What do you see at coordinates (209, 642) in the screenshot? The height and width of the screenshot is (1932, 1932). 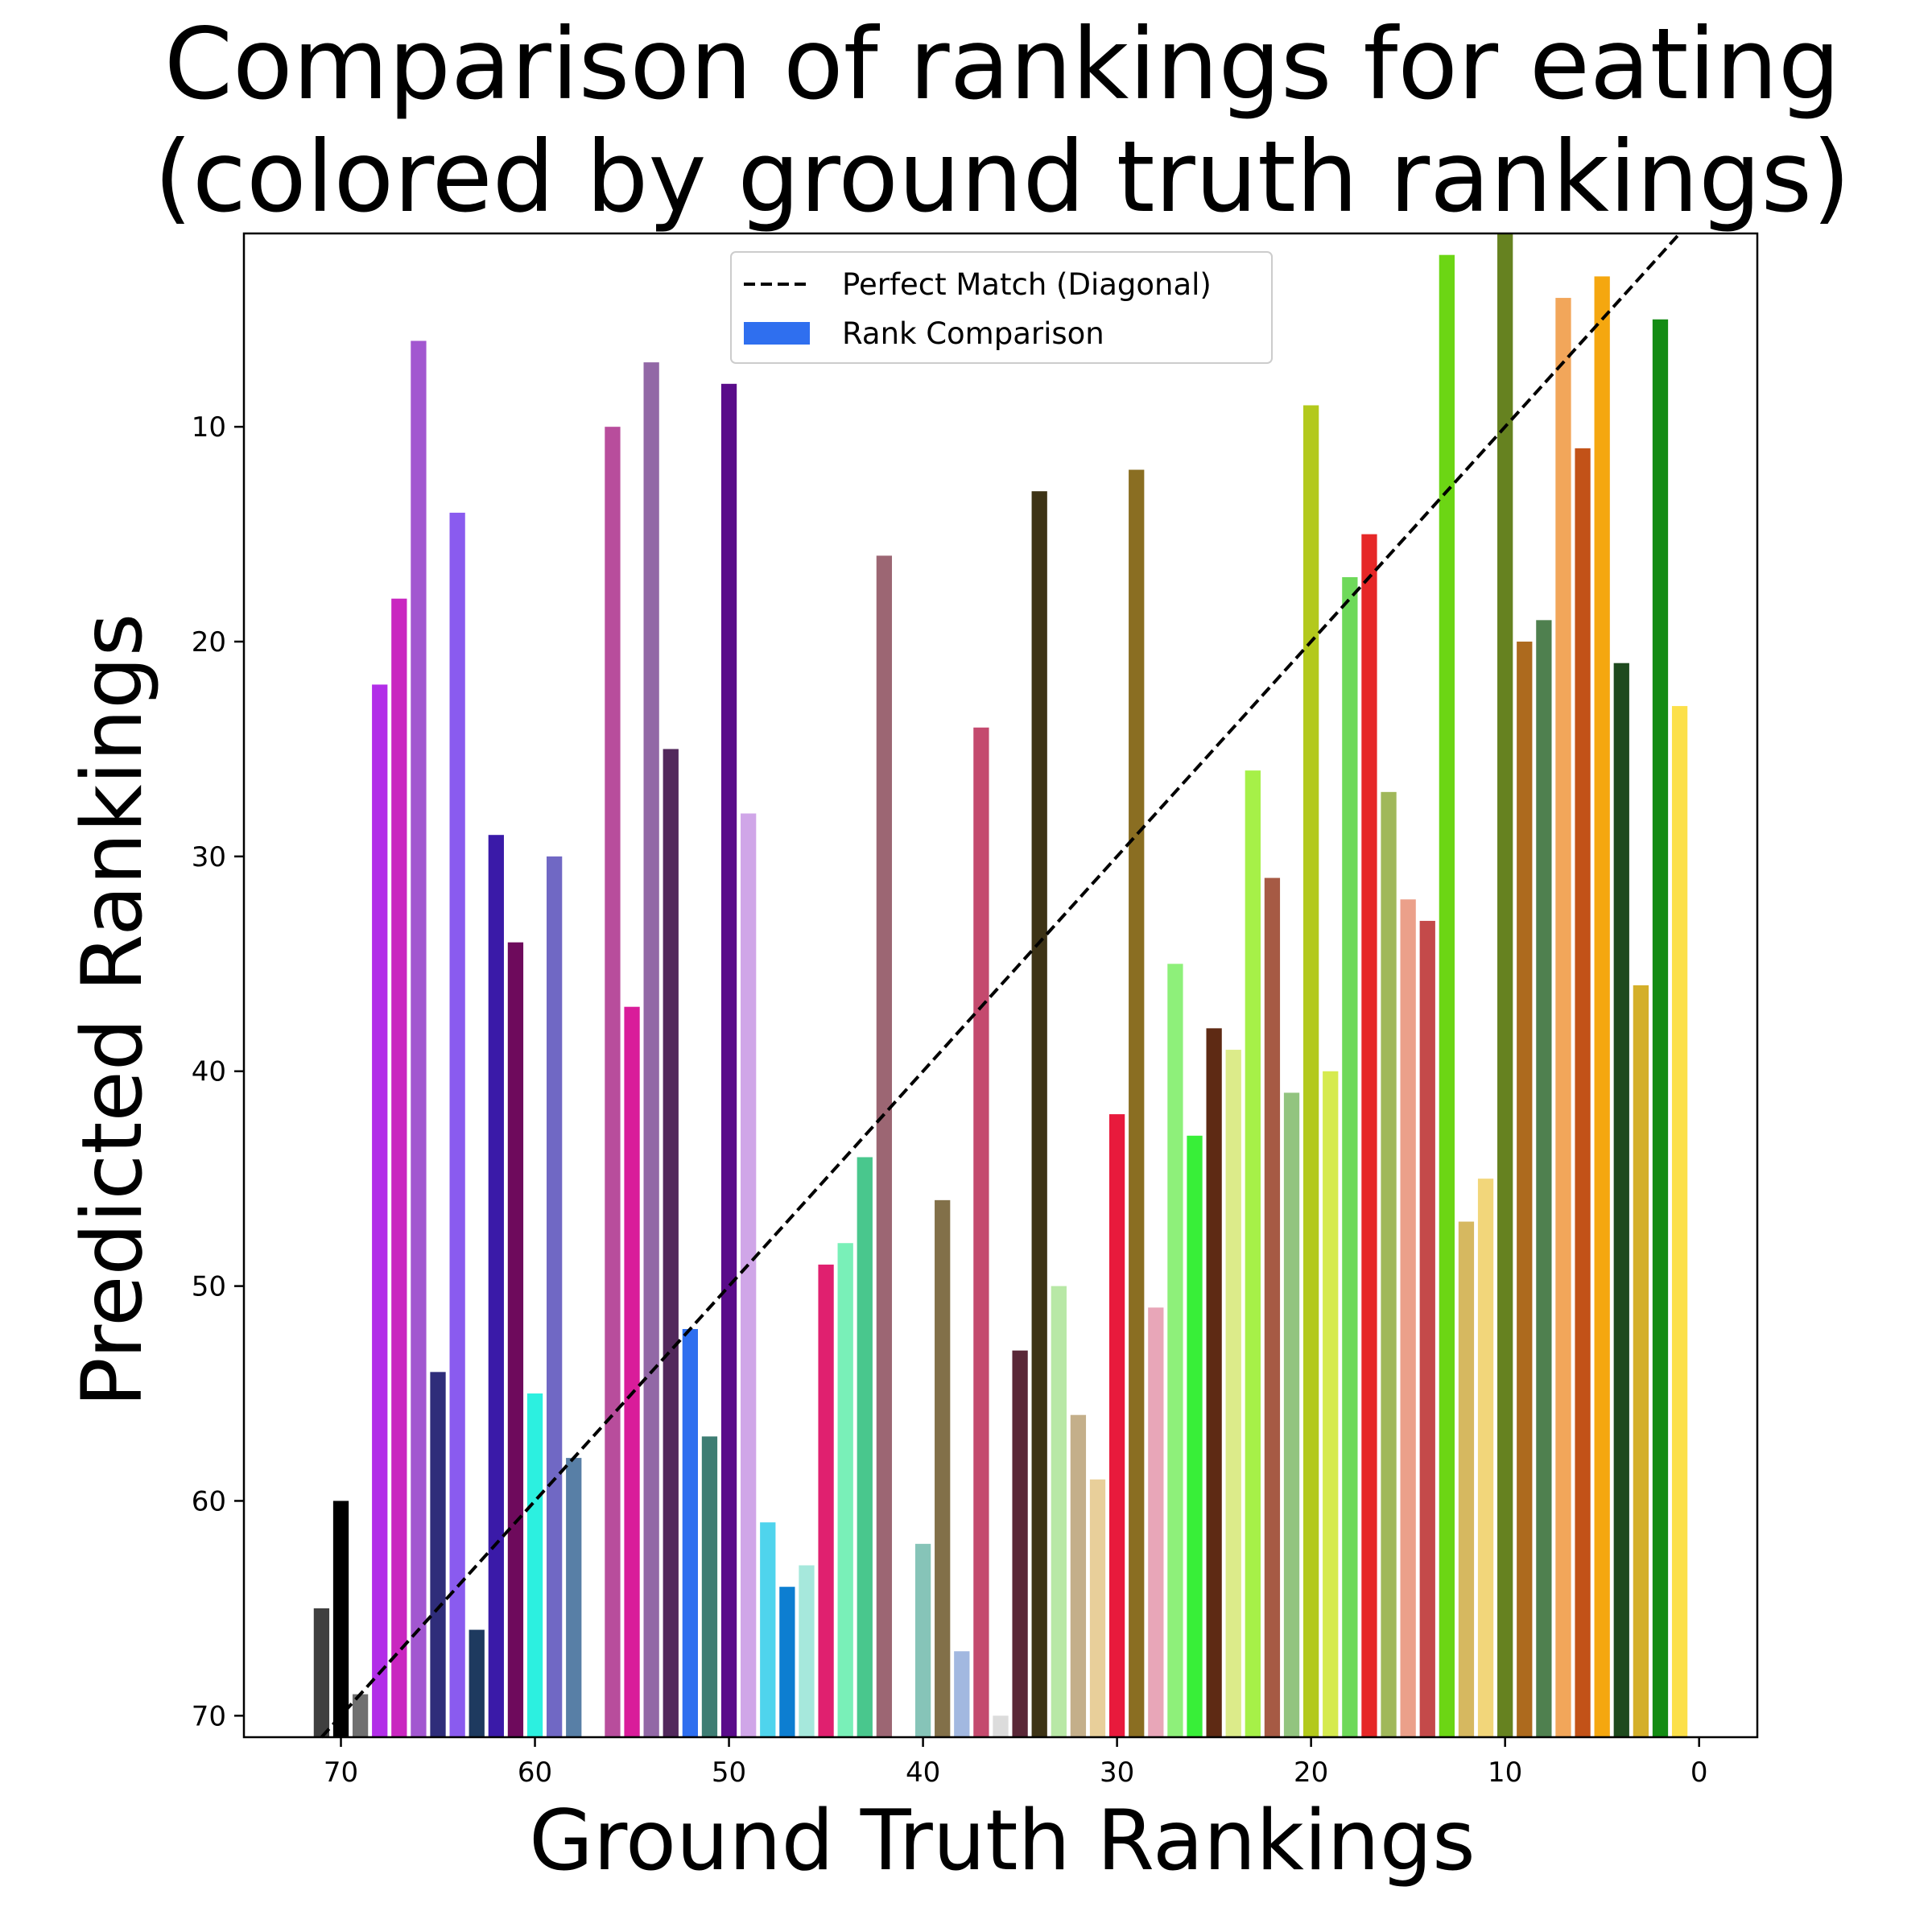 I see `y-tick-label: 20` at bounding box center [209, 642].